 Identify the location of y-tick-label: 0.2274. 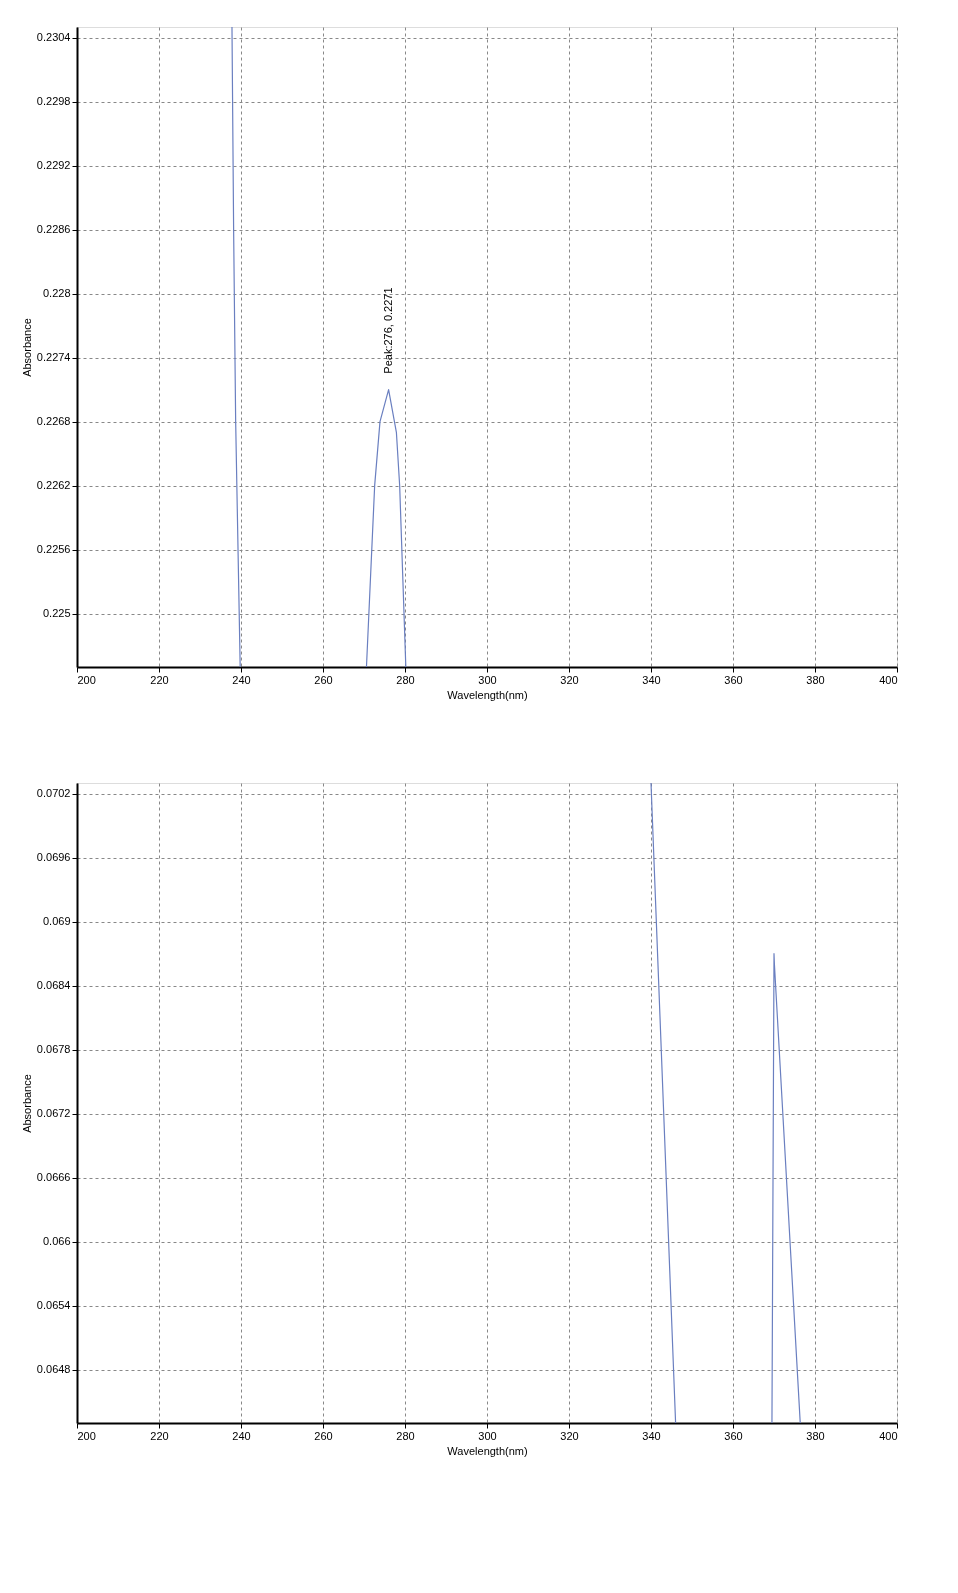
(53, 357).